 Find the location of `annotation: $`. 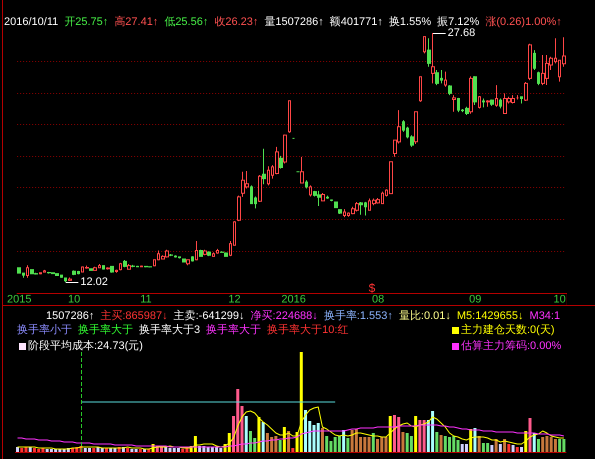

annotation: $ is located at coordinates (372, 288).